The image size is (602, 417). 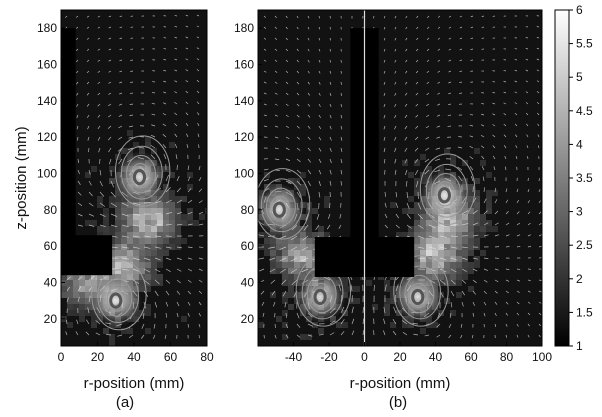 I want to click on y-tick-label: 20, so click(x=51, y=319).